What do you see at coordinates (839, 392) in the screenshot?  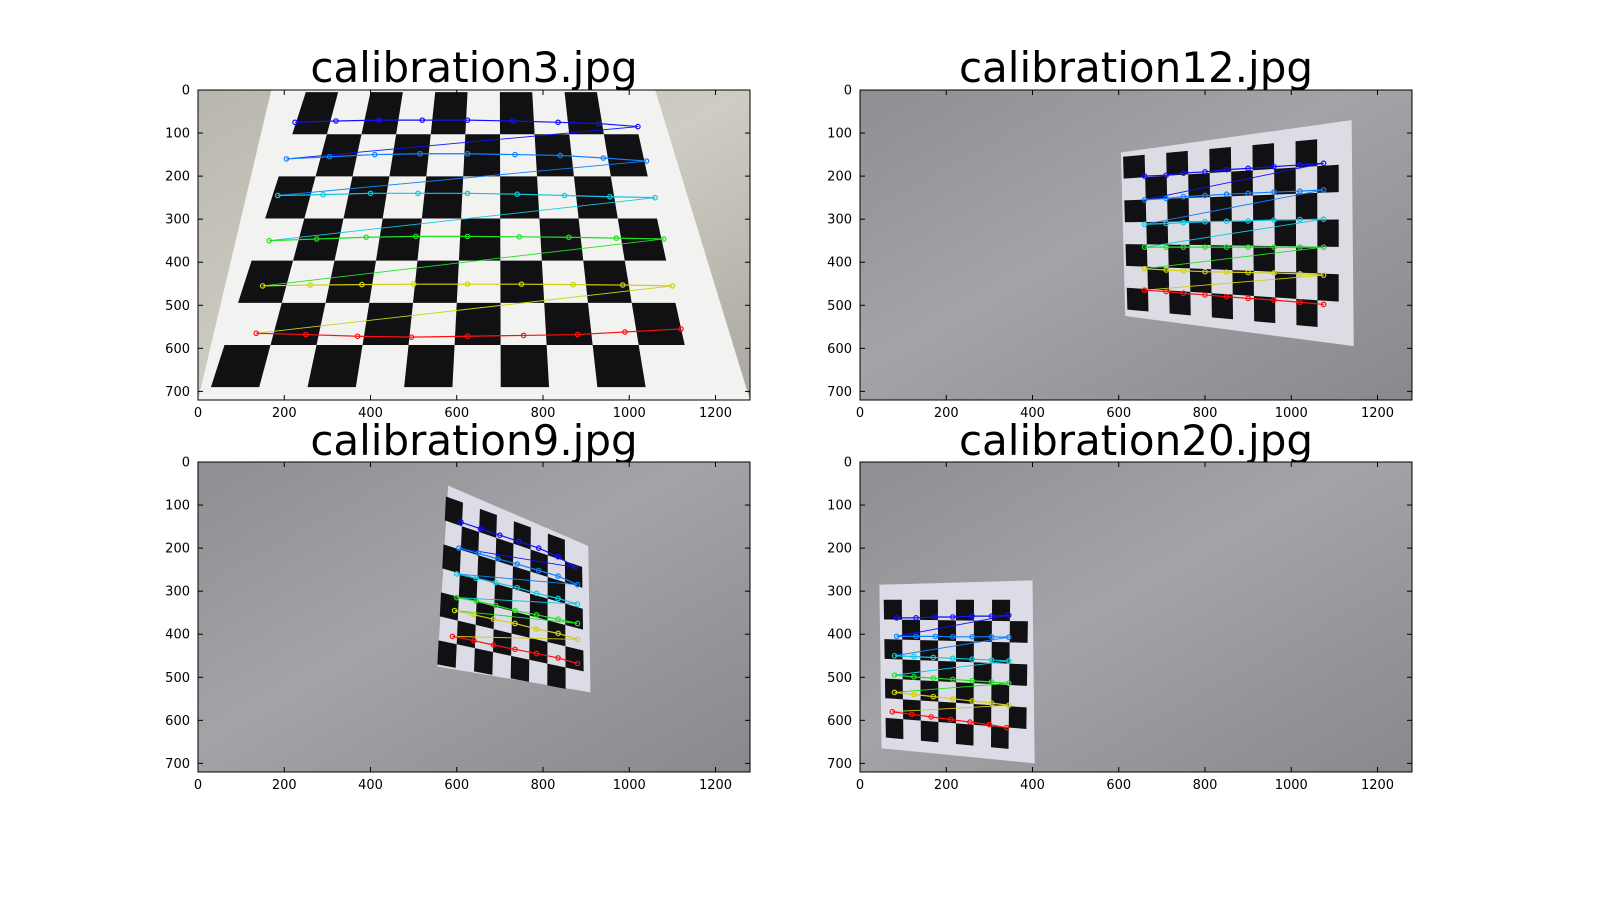 I see `y-tick-label: 700` at bounding box center [839, 392].